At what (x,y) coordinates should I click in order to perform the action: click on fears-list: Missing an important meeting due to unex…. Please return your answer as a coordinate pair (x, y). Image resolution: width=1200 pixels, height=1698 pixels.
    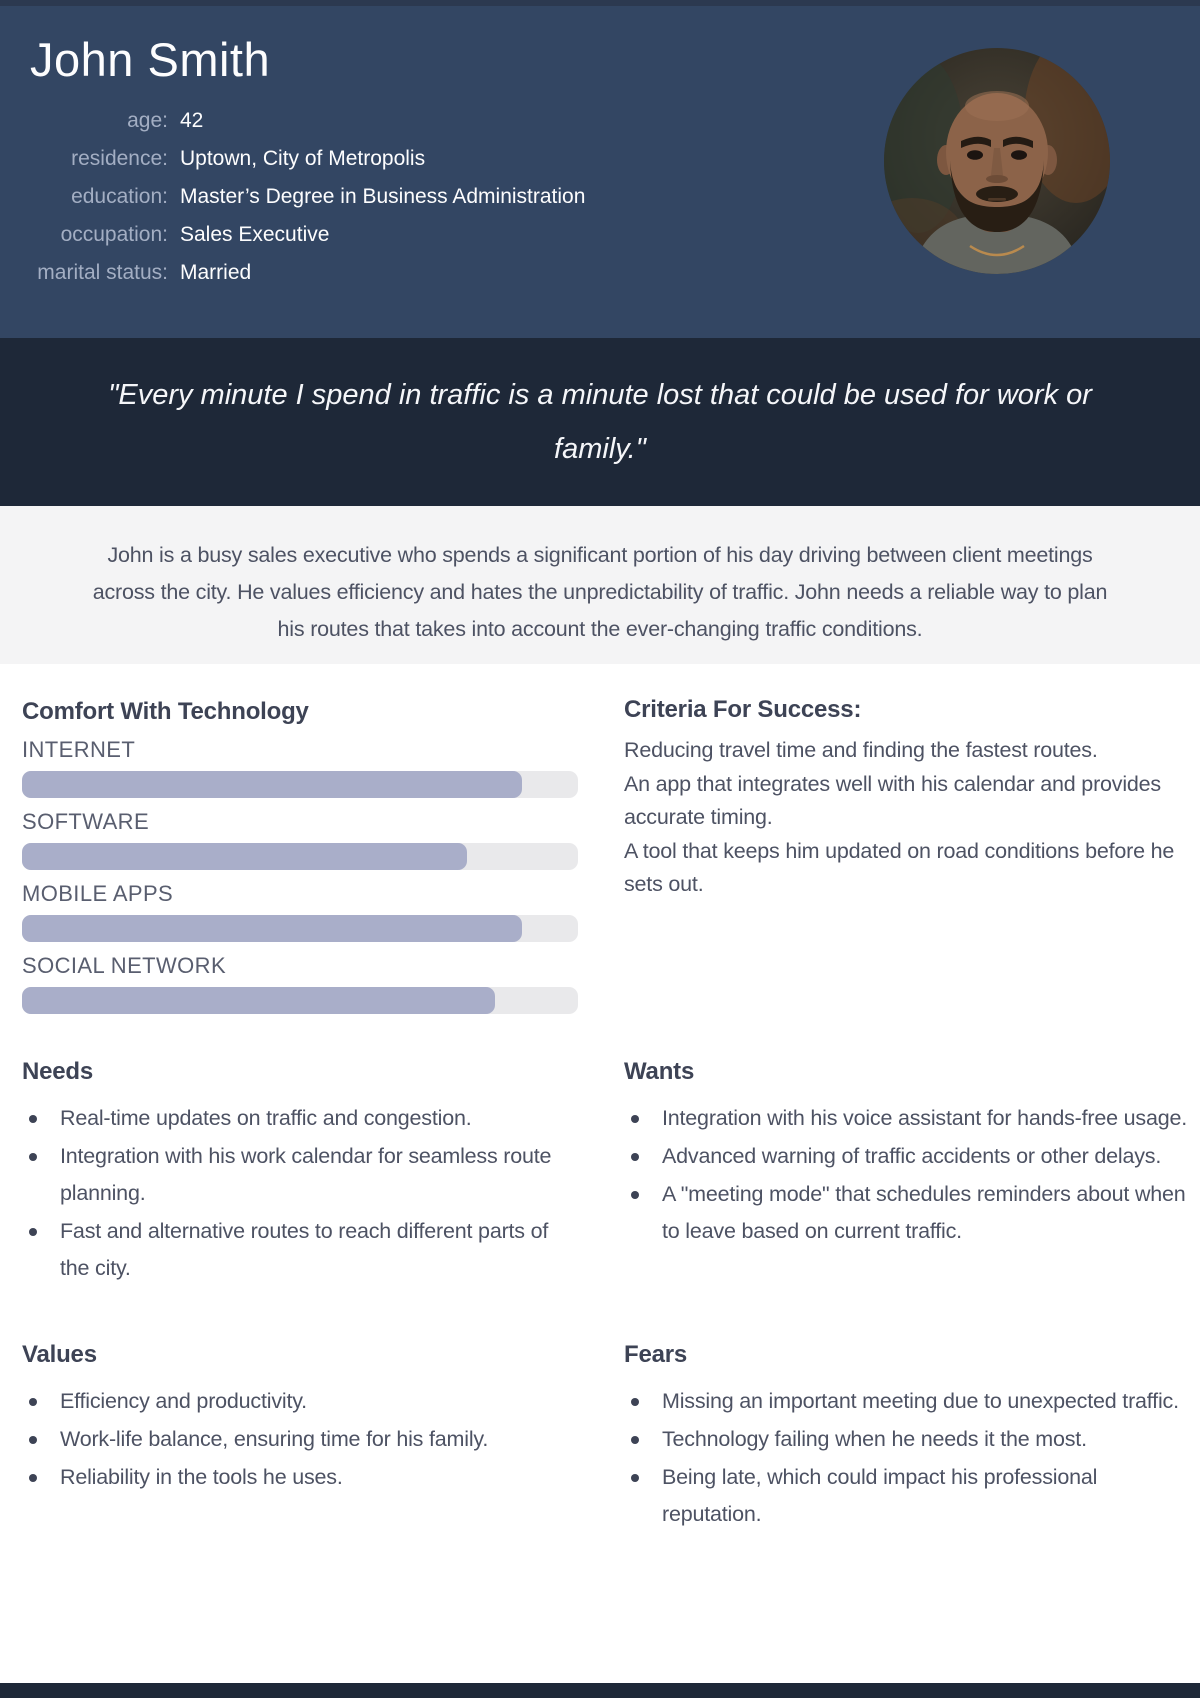
    Looking at the image, I should click on (908, 1458).